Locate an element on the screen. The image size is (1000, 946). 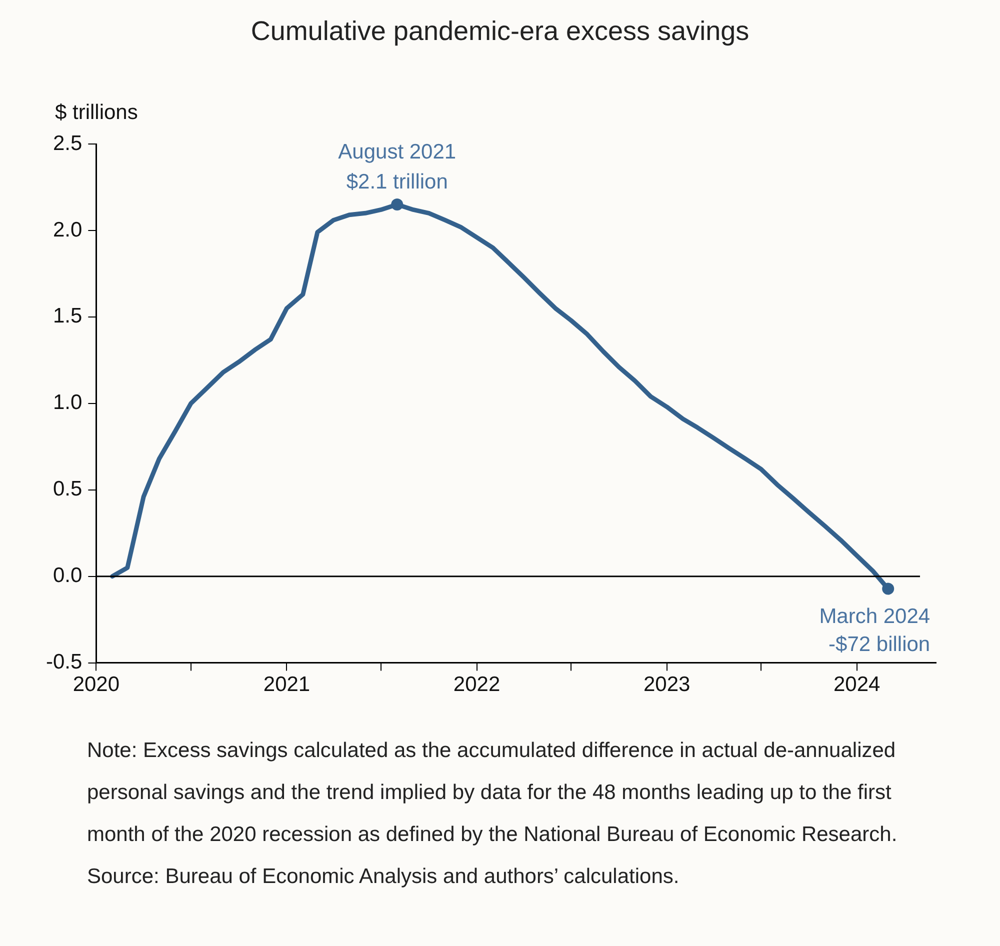
annotation: August 2021 $2.1 trillion is located at coordinates (397, 167).